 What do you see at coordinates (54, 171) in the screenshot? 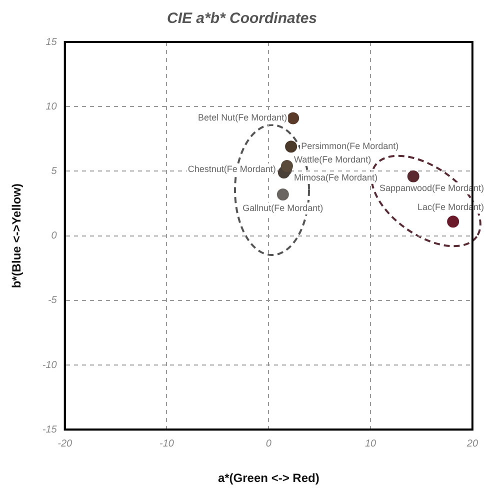
I see `y-tick-label: 5` at bounding box center [54, 171].